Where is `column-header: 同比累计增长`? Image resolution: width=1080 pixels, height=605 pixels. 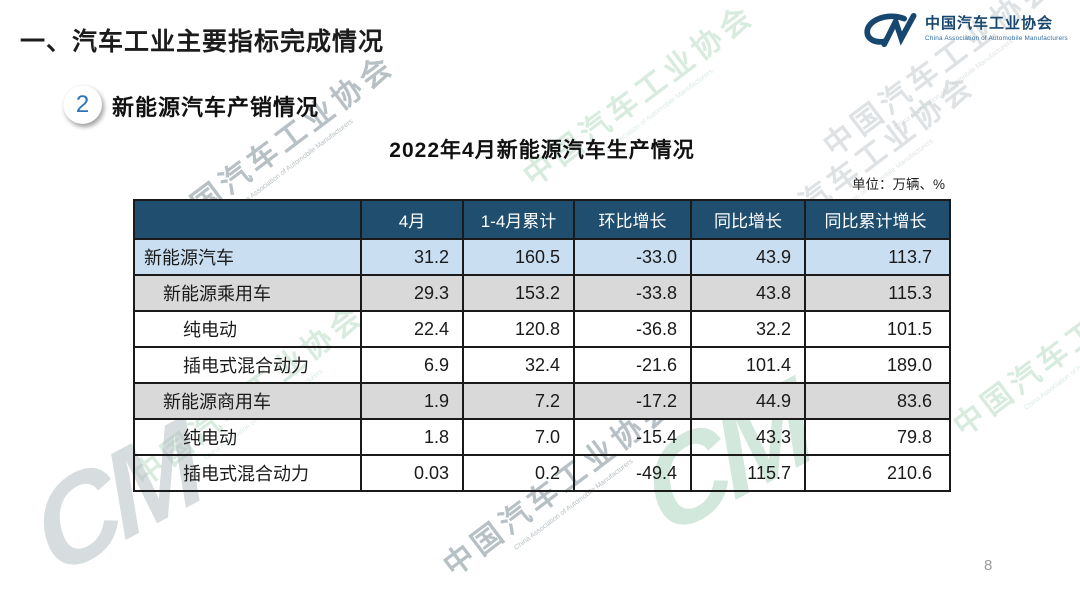
column-header: 同比累计增长 is located at coordinates (874, 219).